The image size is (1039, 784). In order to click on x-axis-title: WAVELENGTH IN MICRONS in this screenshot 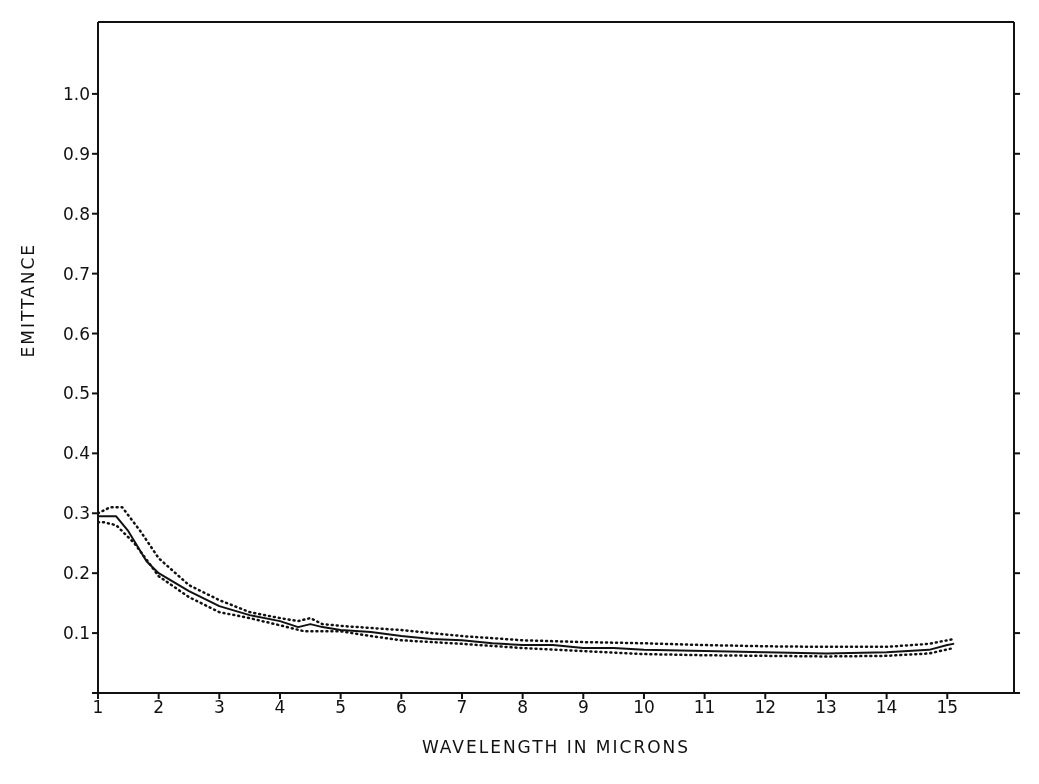, I will do `click(556, 747)`.